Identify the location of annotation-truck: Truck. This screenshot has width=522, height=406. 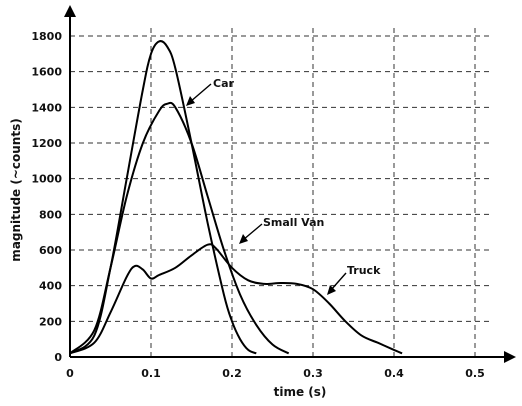
(354, 279).